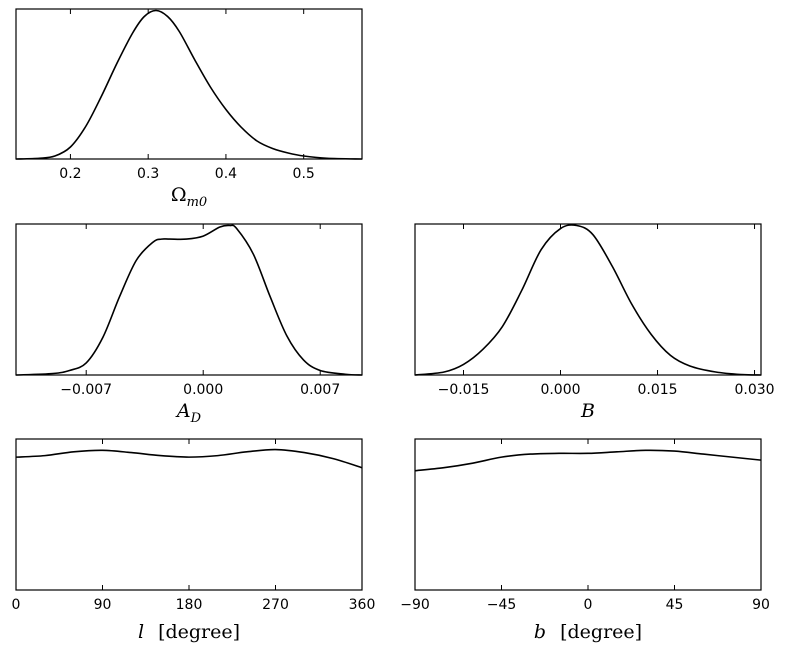  Describe the element at coordinates (148, 174) in the screenshot. I see `x-tick-label: 0.3` at that location.